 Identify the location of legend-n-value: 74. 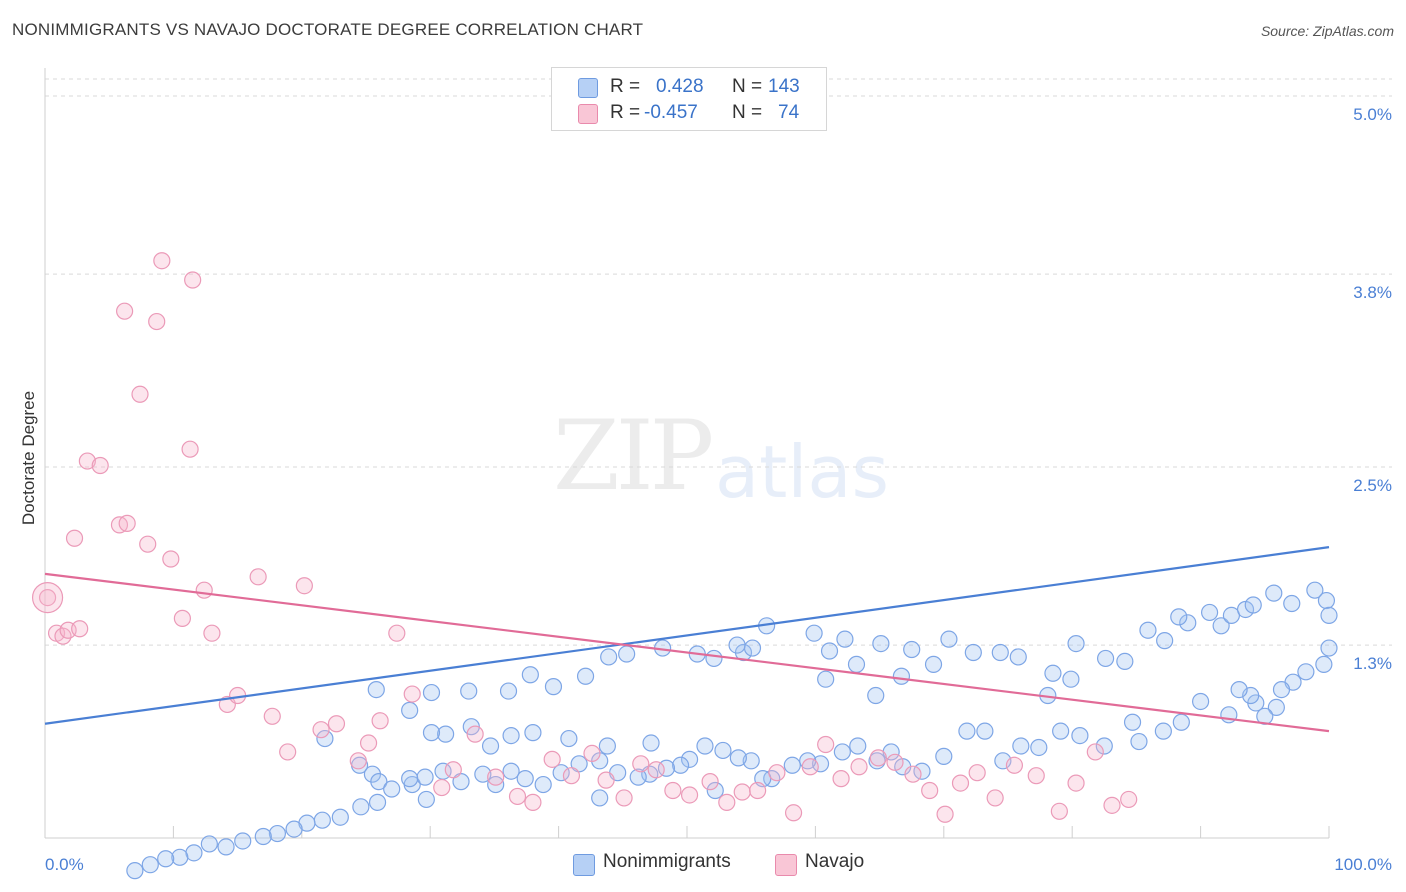
(789, 112).